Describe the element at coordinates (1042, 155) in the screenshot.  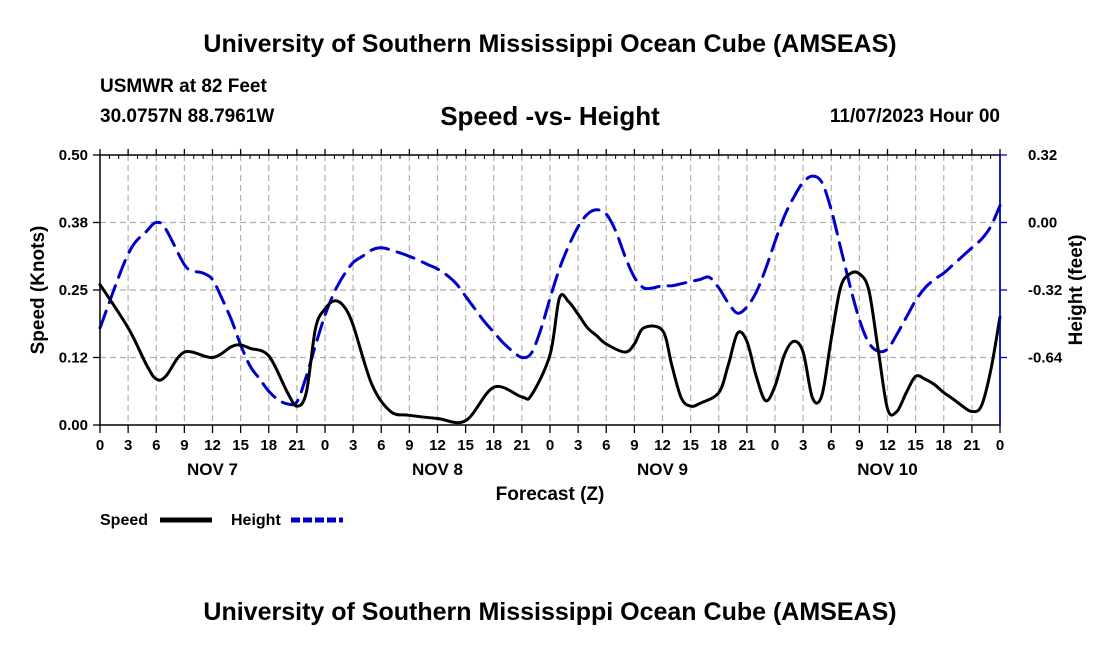
I see `y2-tick-label: 0.32` at that location.